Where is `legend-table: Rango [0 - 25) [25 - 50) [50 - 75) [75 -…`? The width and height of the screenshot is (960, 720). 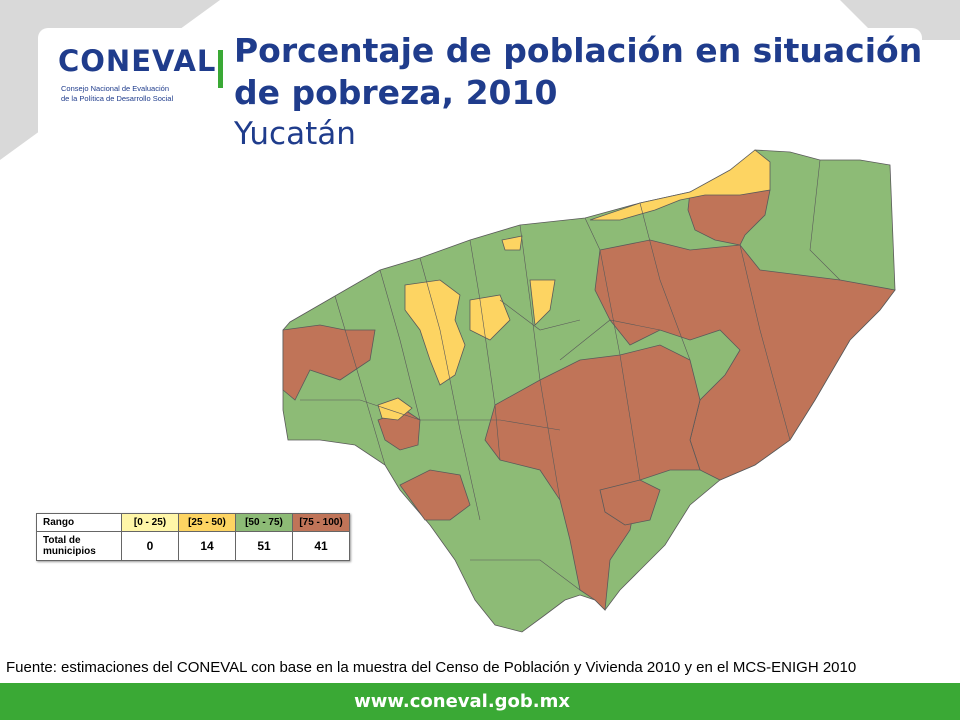
legend-table: Rango [0 - 25) [25 - 50) [50 - 75) [75 -… is located at coordinates (193, 537).